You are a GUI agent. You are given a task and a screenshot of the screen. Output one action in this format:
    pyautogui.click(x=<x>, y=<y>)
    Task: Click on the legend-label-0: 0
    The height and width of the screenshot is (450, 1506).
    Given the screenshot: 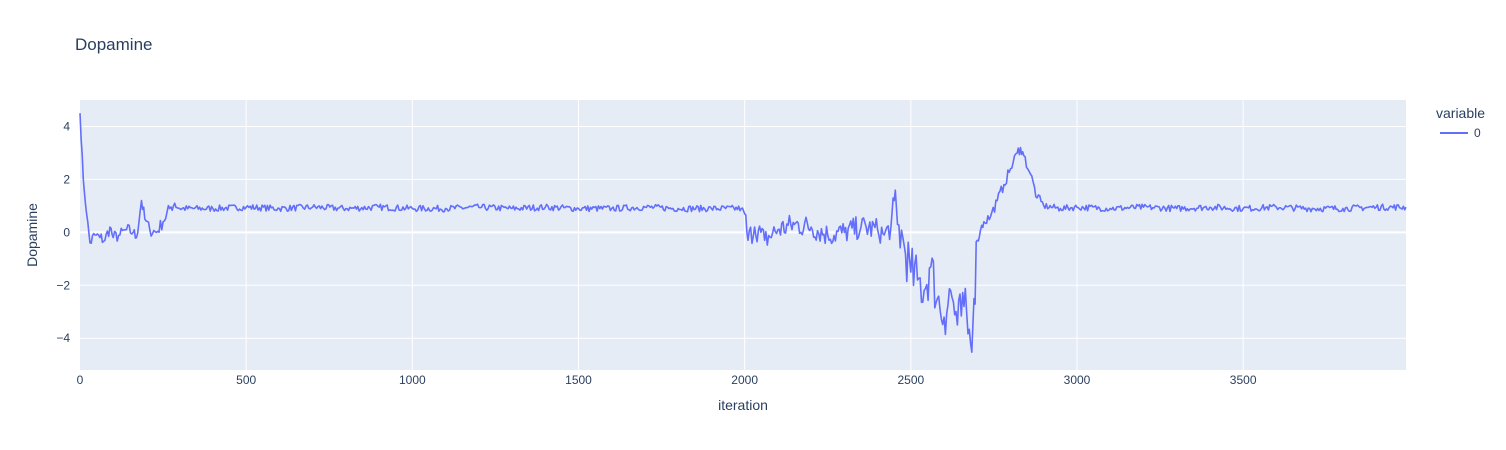 What is the action you would take?
    pyautogui.click(x=1477, y=133)
    